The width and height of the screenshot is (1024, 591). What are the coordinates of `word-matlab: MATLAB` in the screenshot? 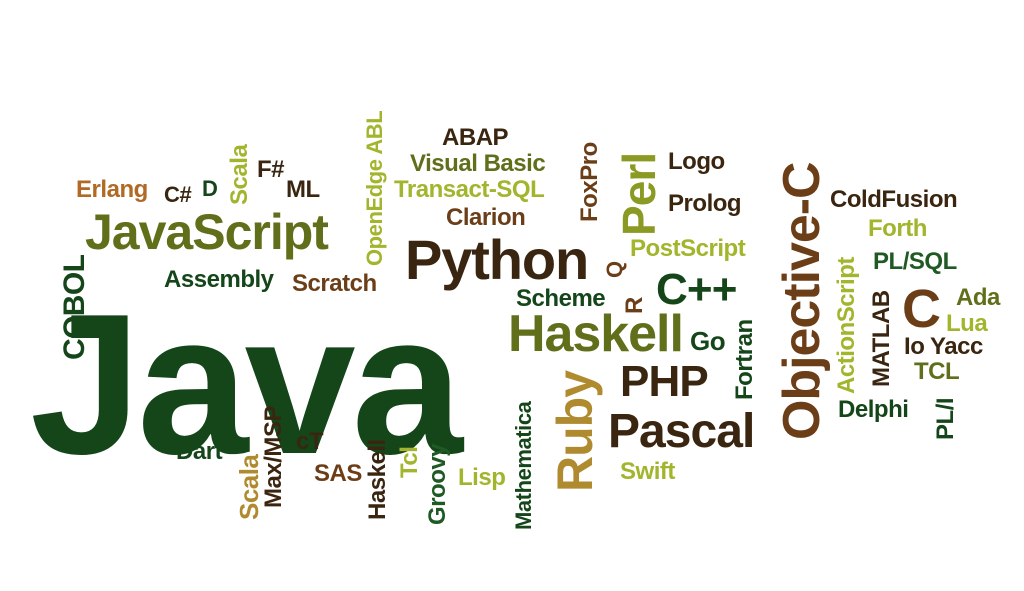 It's located at (881, 338).